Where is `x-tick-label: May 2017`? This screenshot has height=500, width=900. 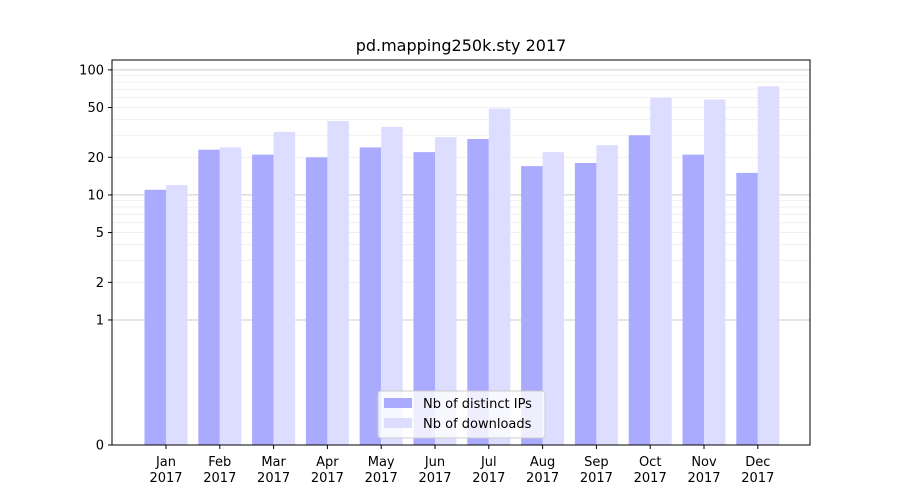
x-tick-label: May 2017 is located at coordinates (381, 470).